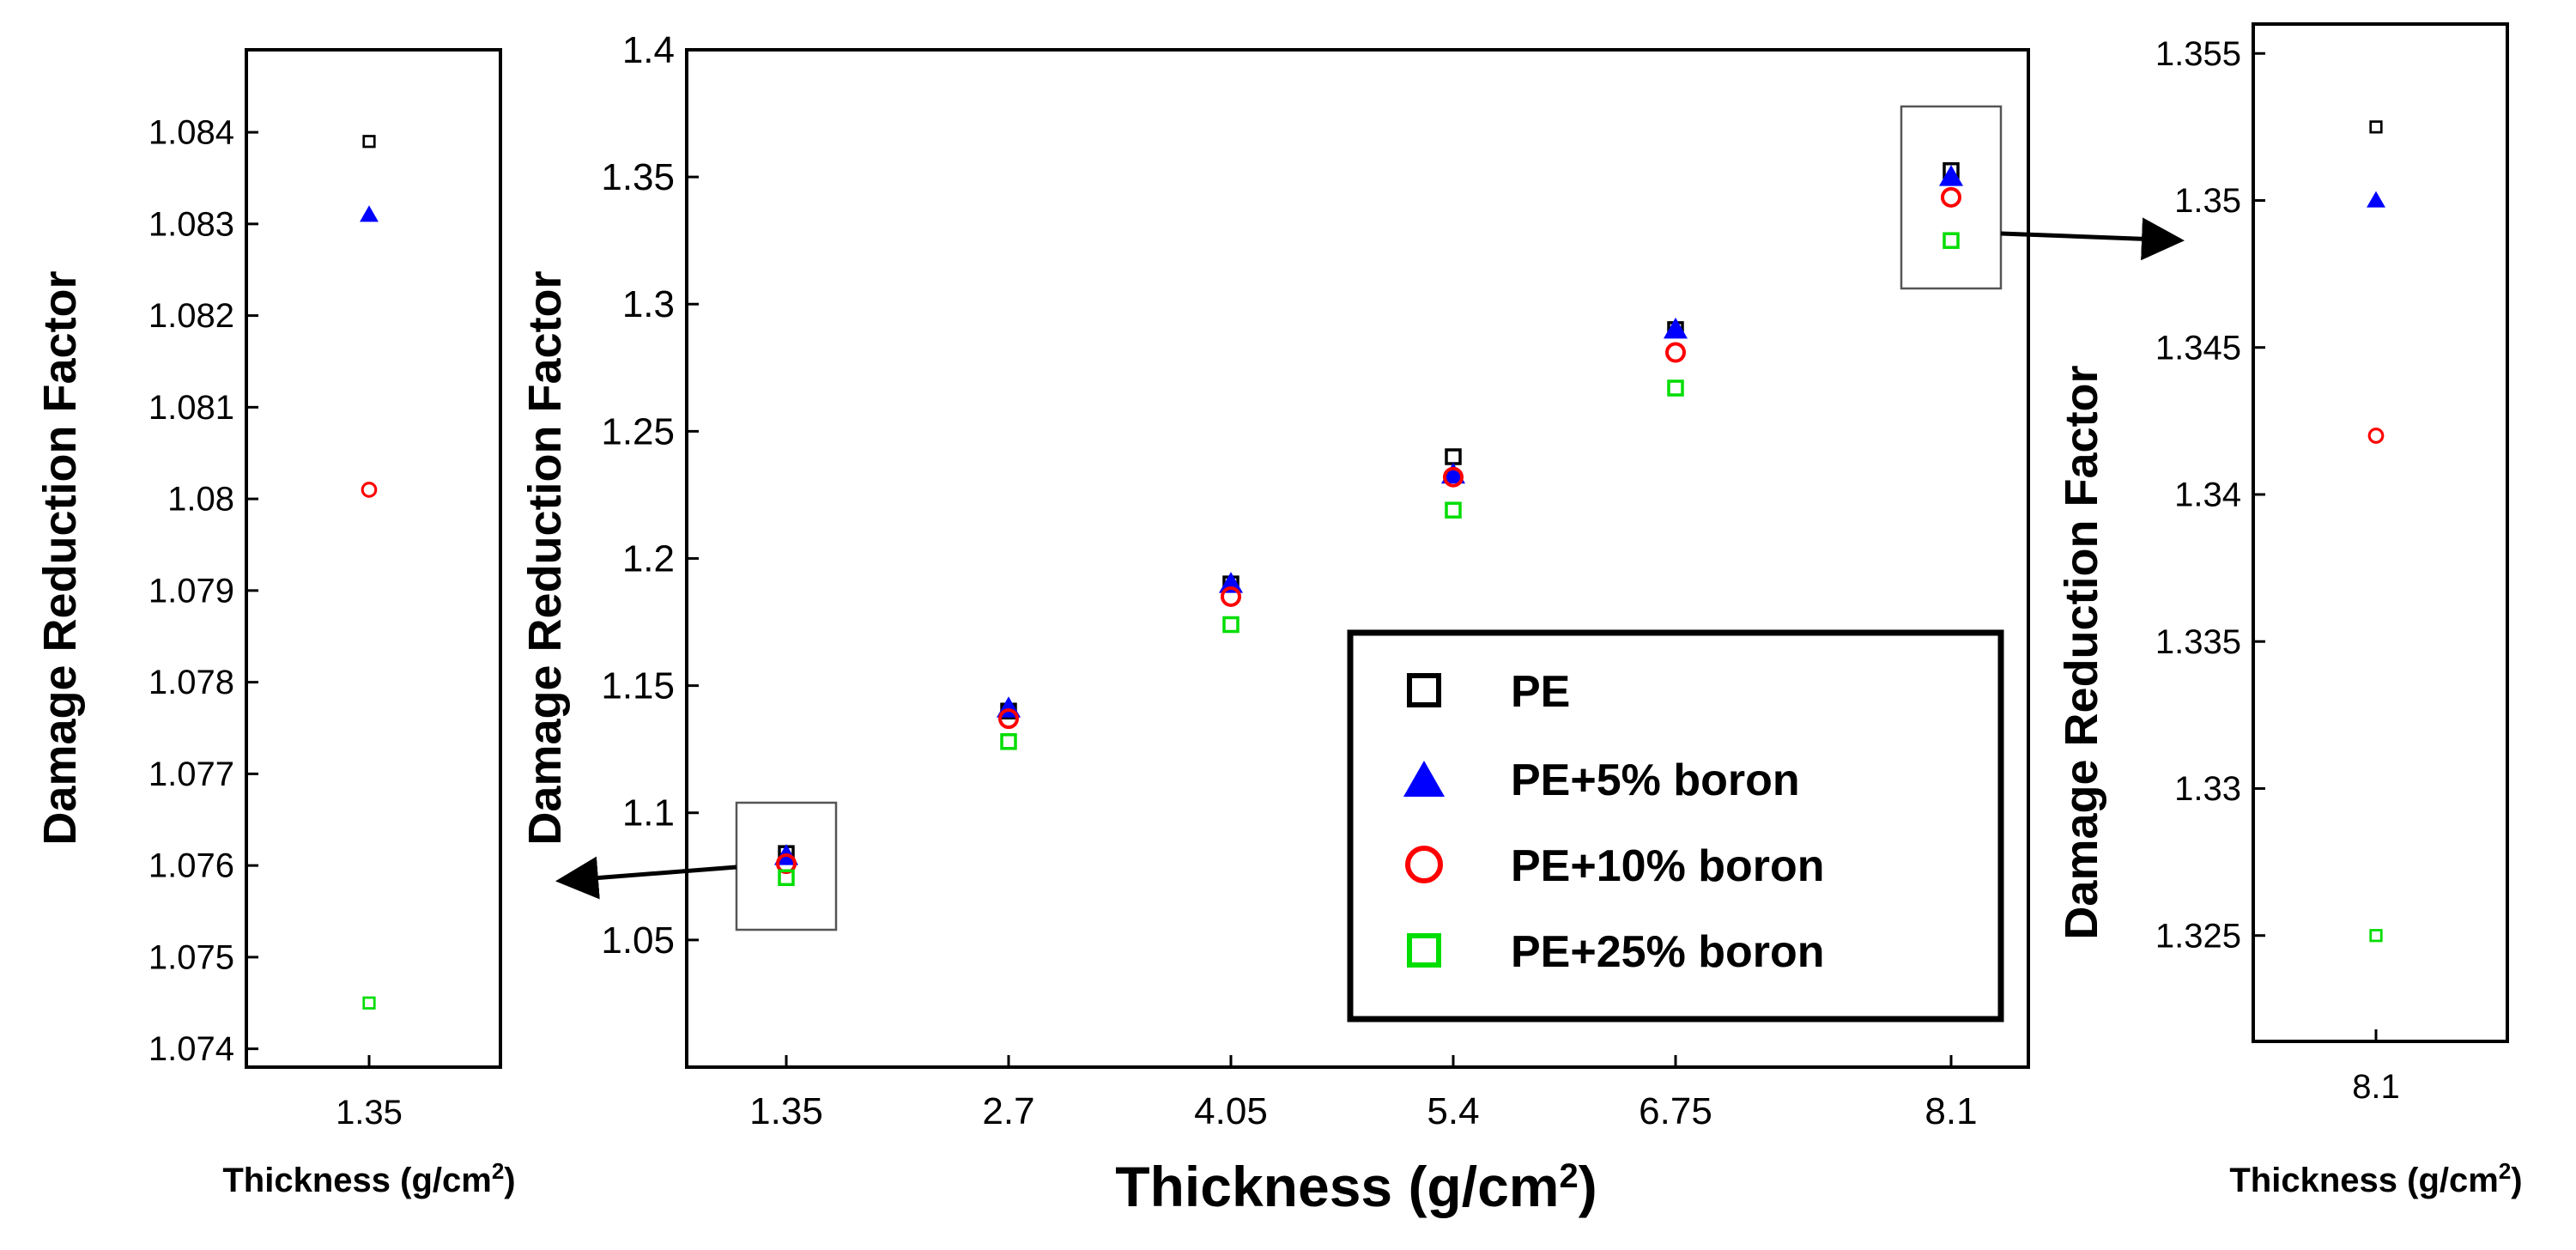 Image resolution: width=2576 pixels, height=1250 pixels. What do you see at coordinates (650, 495) in the screenshot?
I see `main-y-ticks: 1.05 1.1 1.15 1.2 1.25 1.3 1.35 1.4` at bounding box center [650, 495].